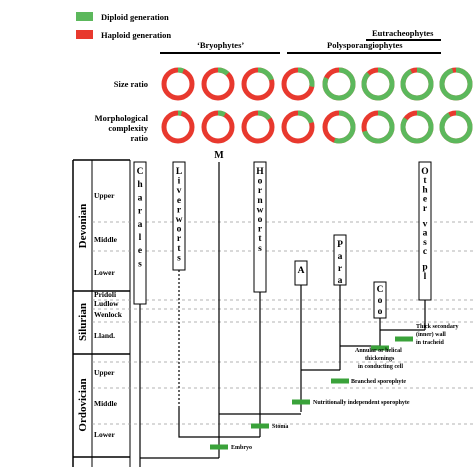 Image resolution: width=474 pixels, height=472 pixels. Describe the element at coordinates (425, 200) in the screenshot. I see `taxon-other_vascular-letter: e` at that location.